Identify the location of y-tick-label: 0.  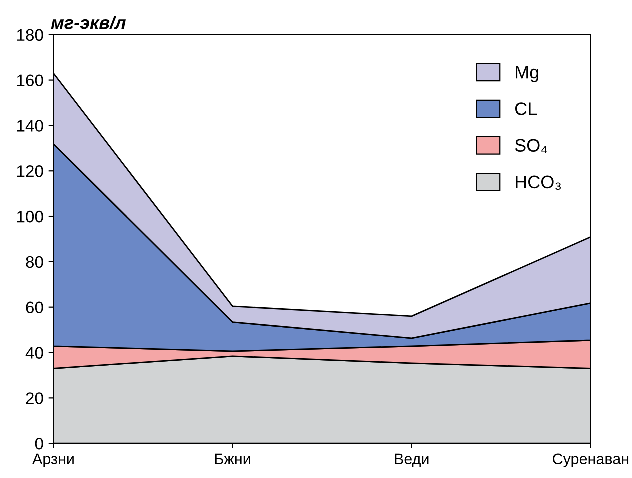
(39, 444).